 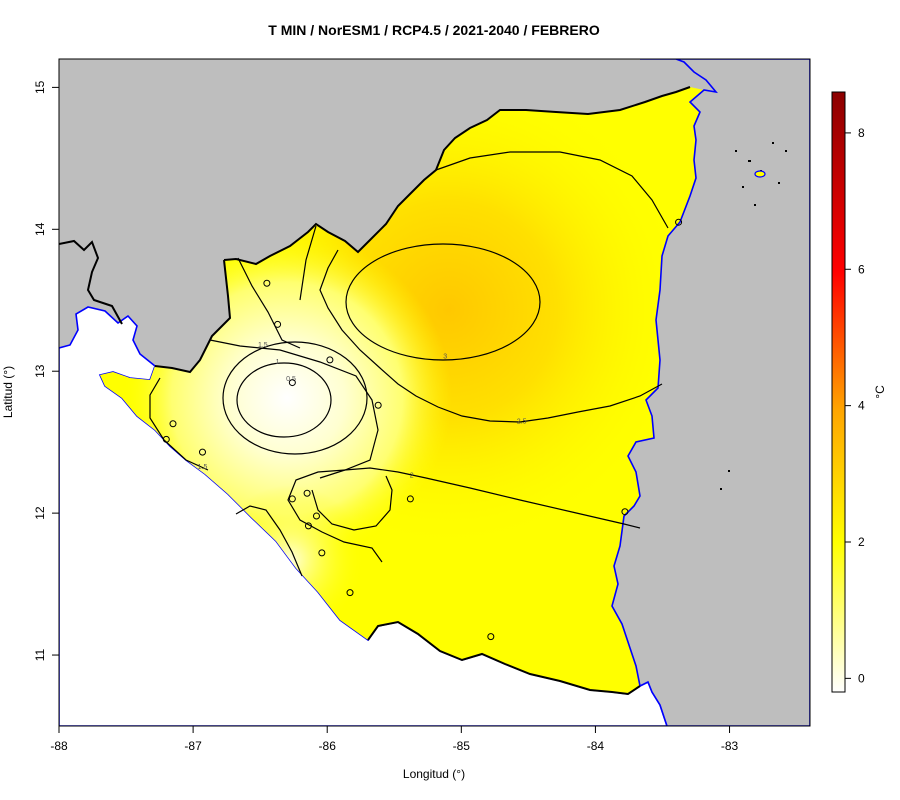 What do you see at coordinates (40, 229) in the screenshot?
I see `y-tick-label: 14` at bounding box center [40, 229].